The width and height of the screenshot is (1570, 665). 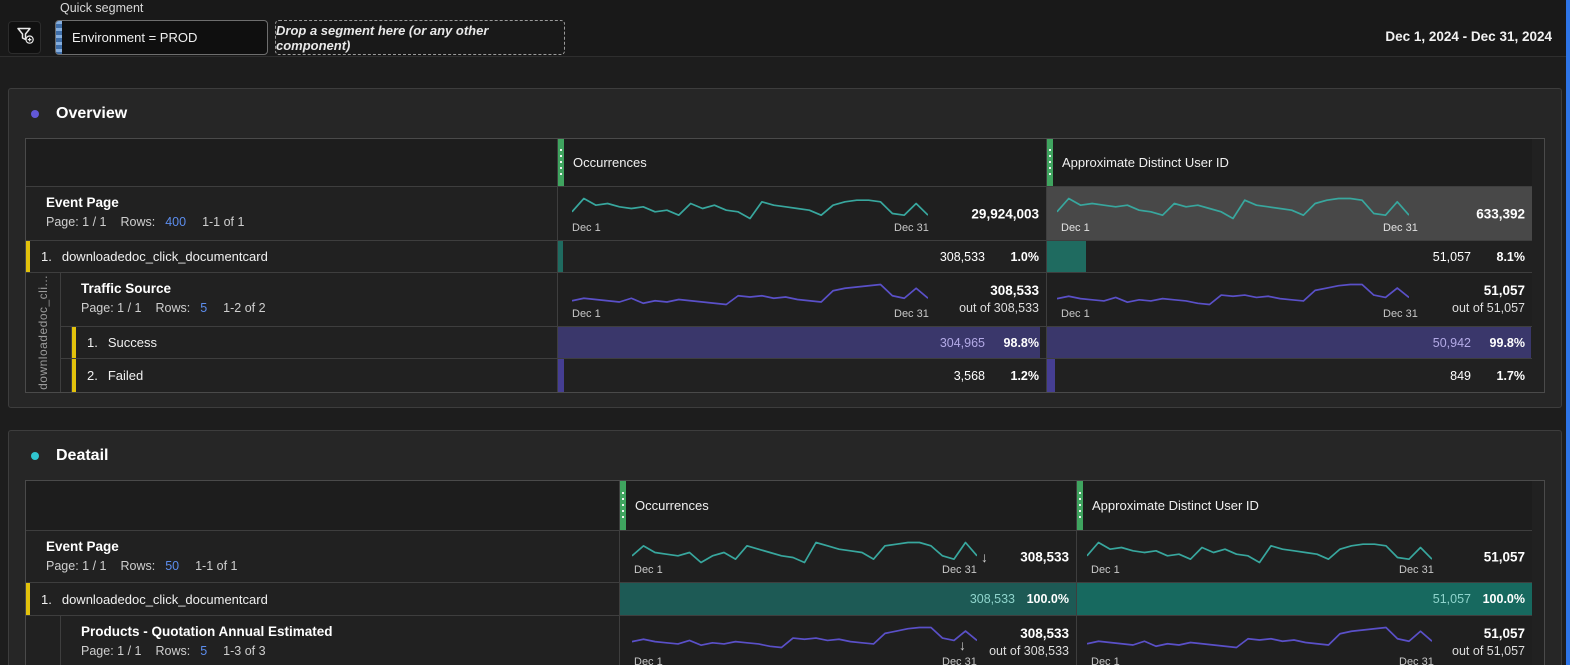 I want to click on item-users-cell: 51,057 8.1%, so click(x=1289, y=257).